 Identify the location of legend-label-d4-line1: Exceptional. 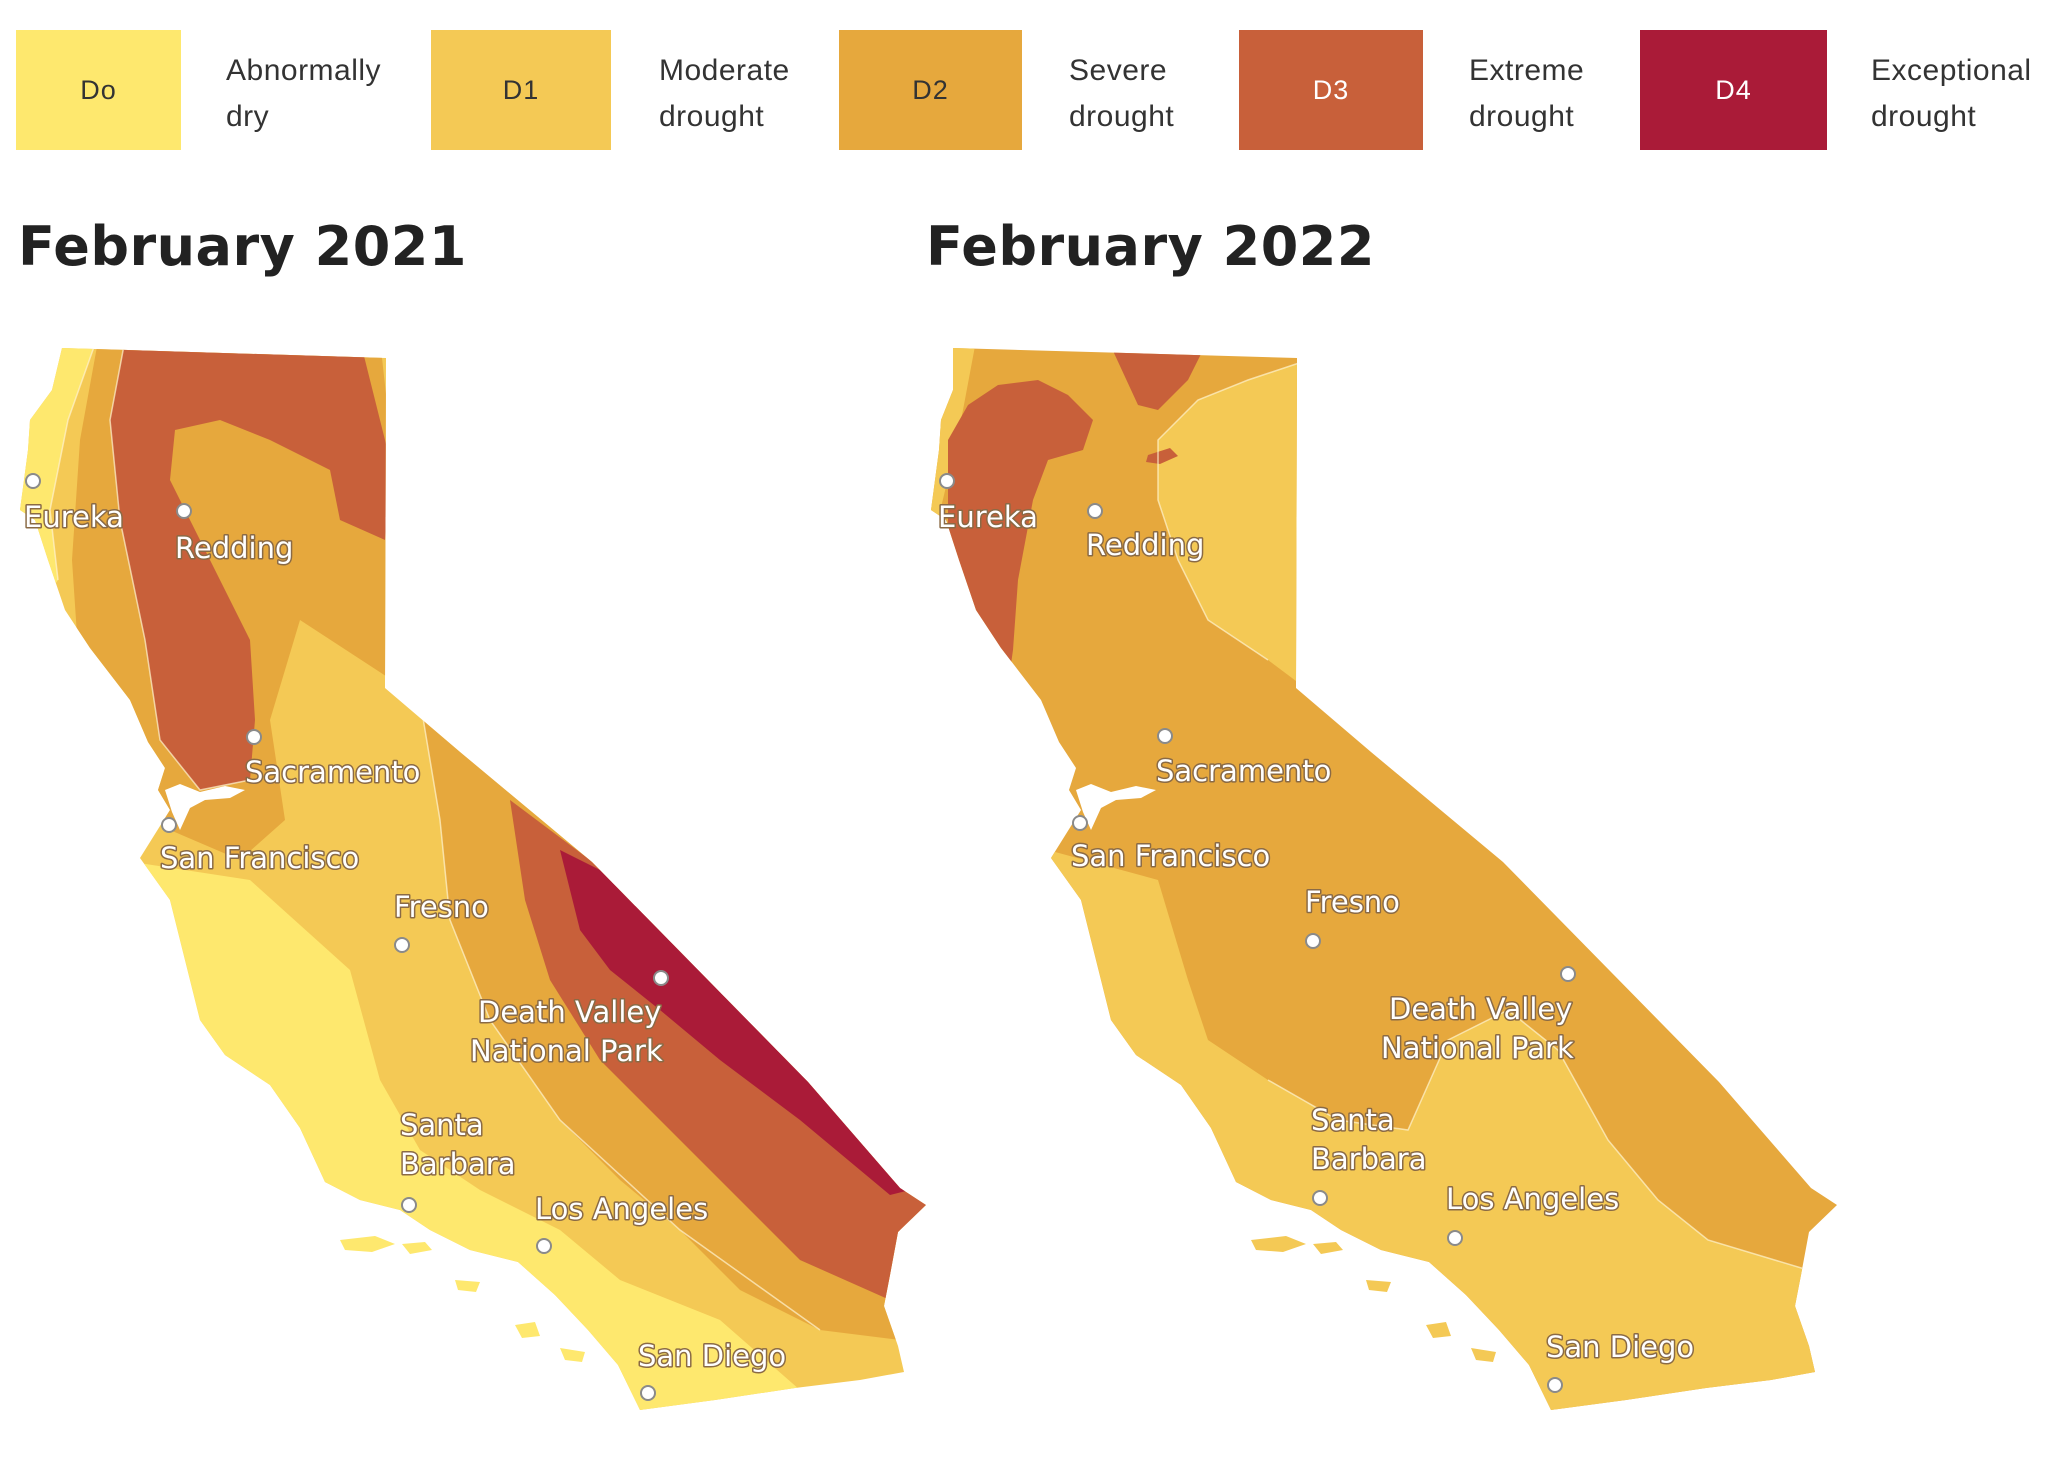
(1951, 70).